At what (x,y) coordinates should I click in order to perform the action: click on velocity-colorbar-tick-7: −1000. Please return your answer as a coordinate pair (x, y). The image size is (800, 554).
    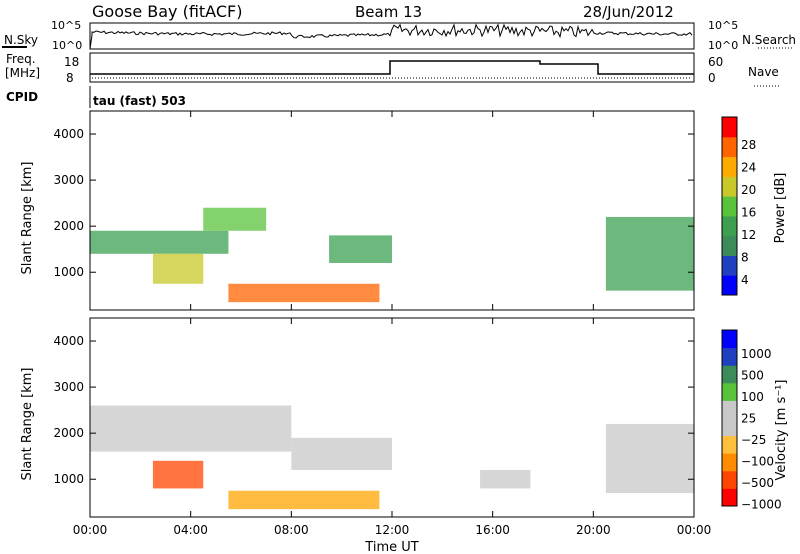
    Looking at the image, I should click on (761, 505).